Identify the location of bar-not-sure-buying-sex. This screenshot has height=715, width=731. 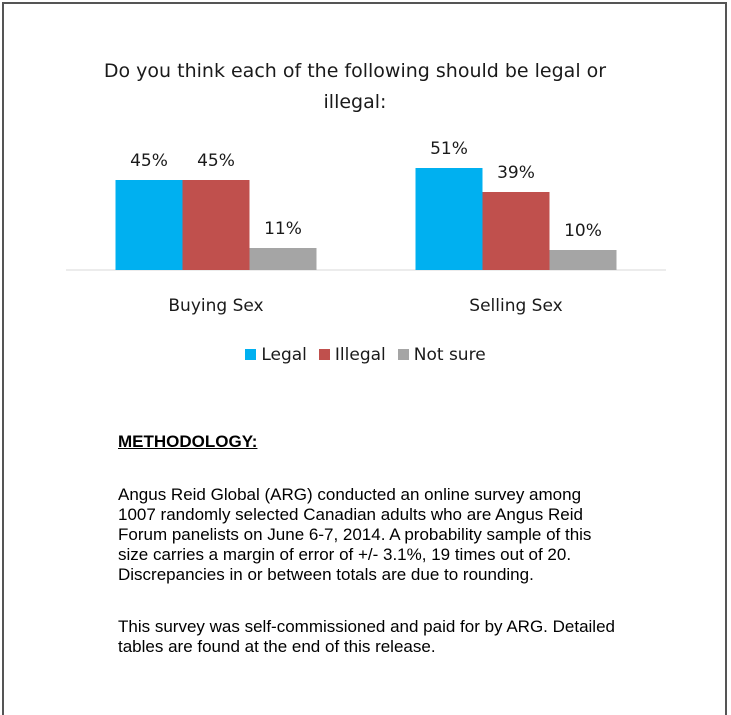
(283, 259).